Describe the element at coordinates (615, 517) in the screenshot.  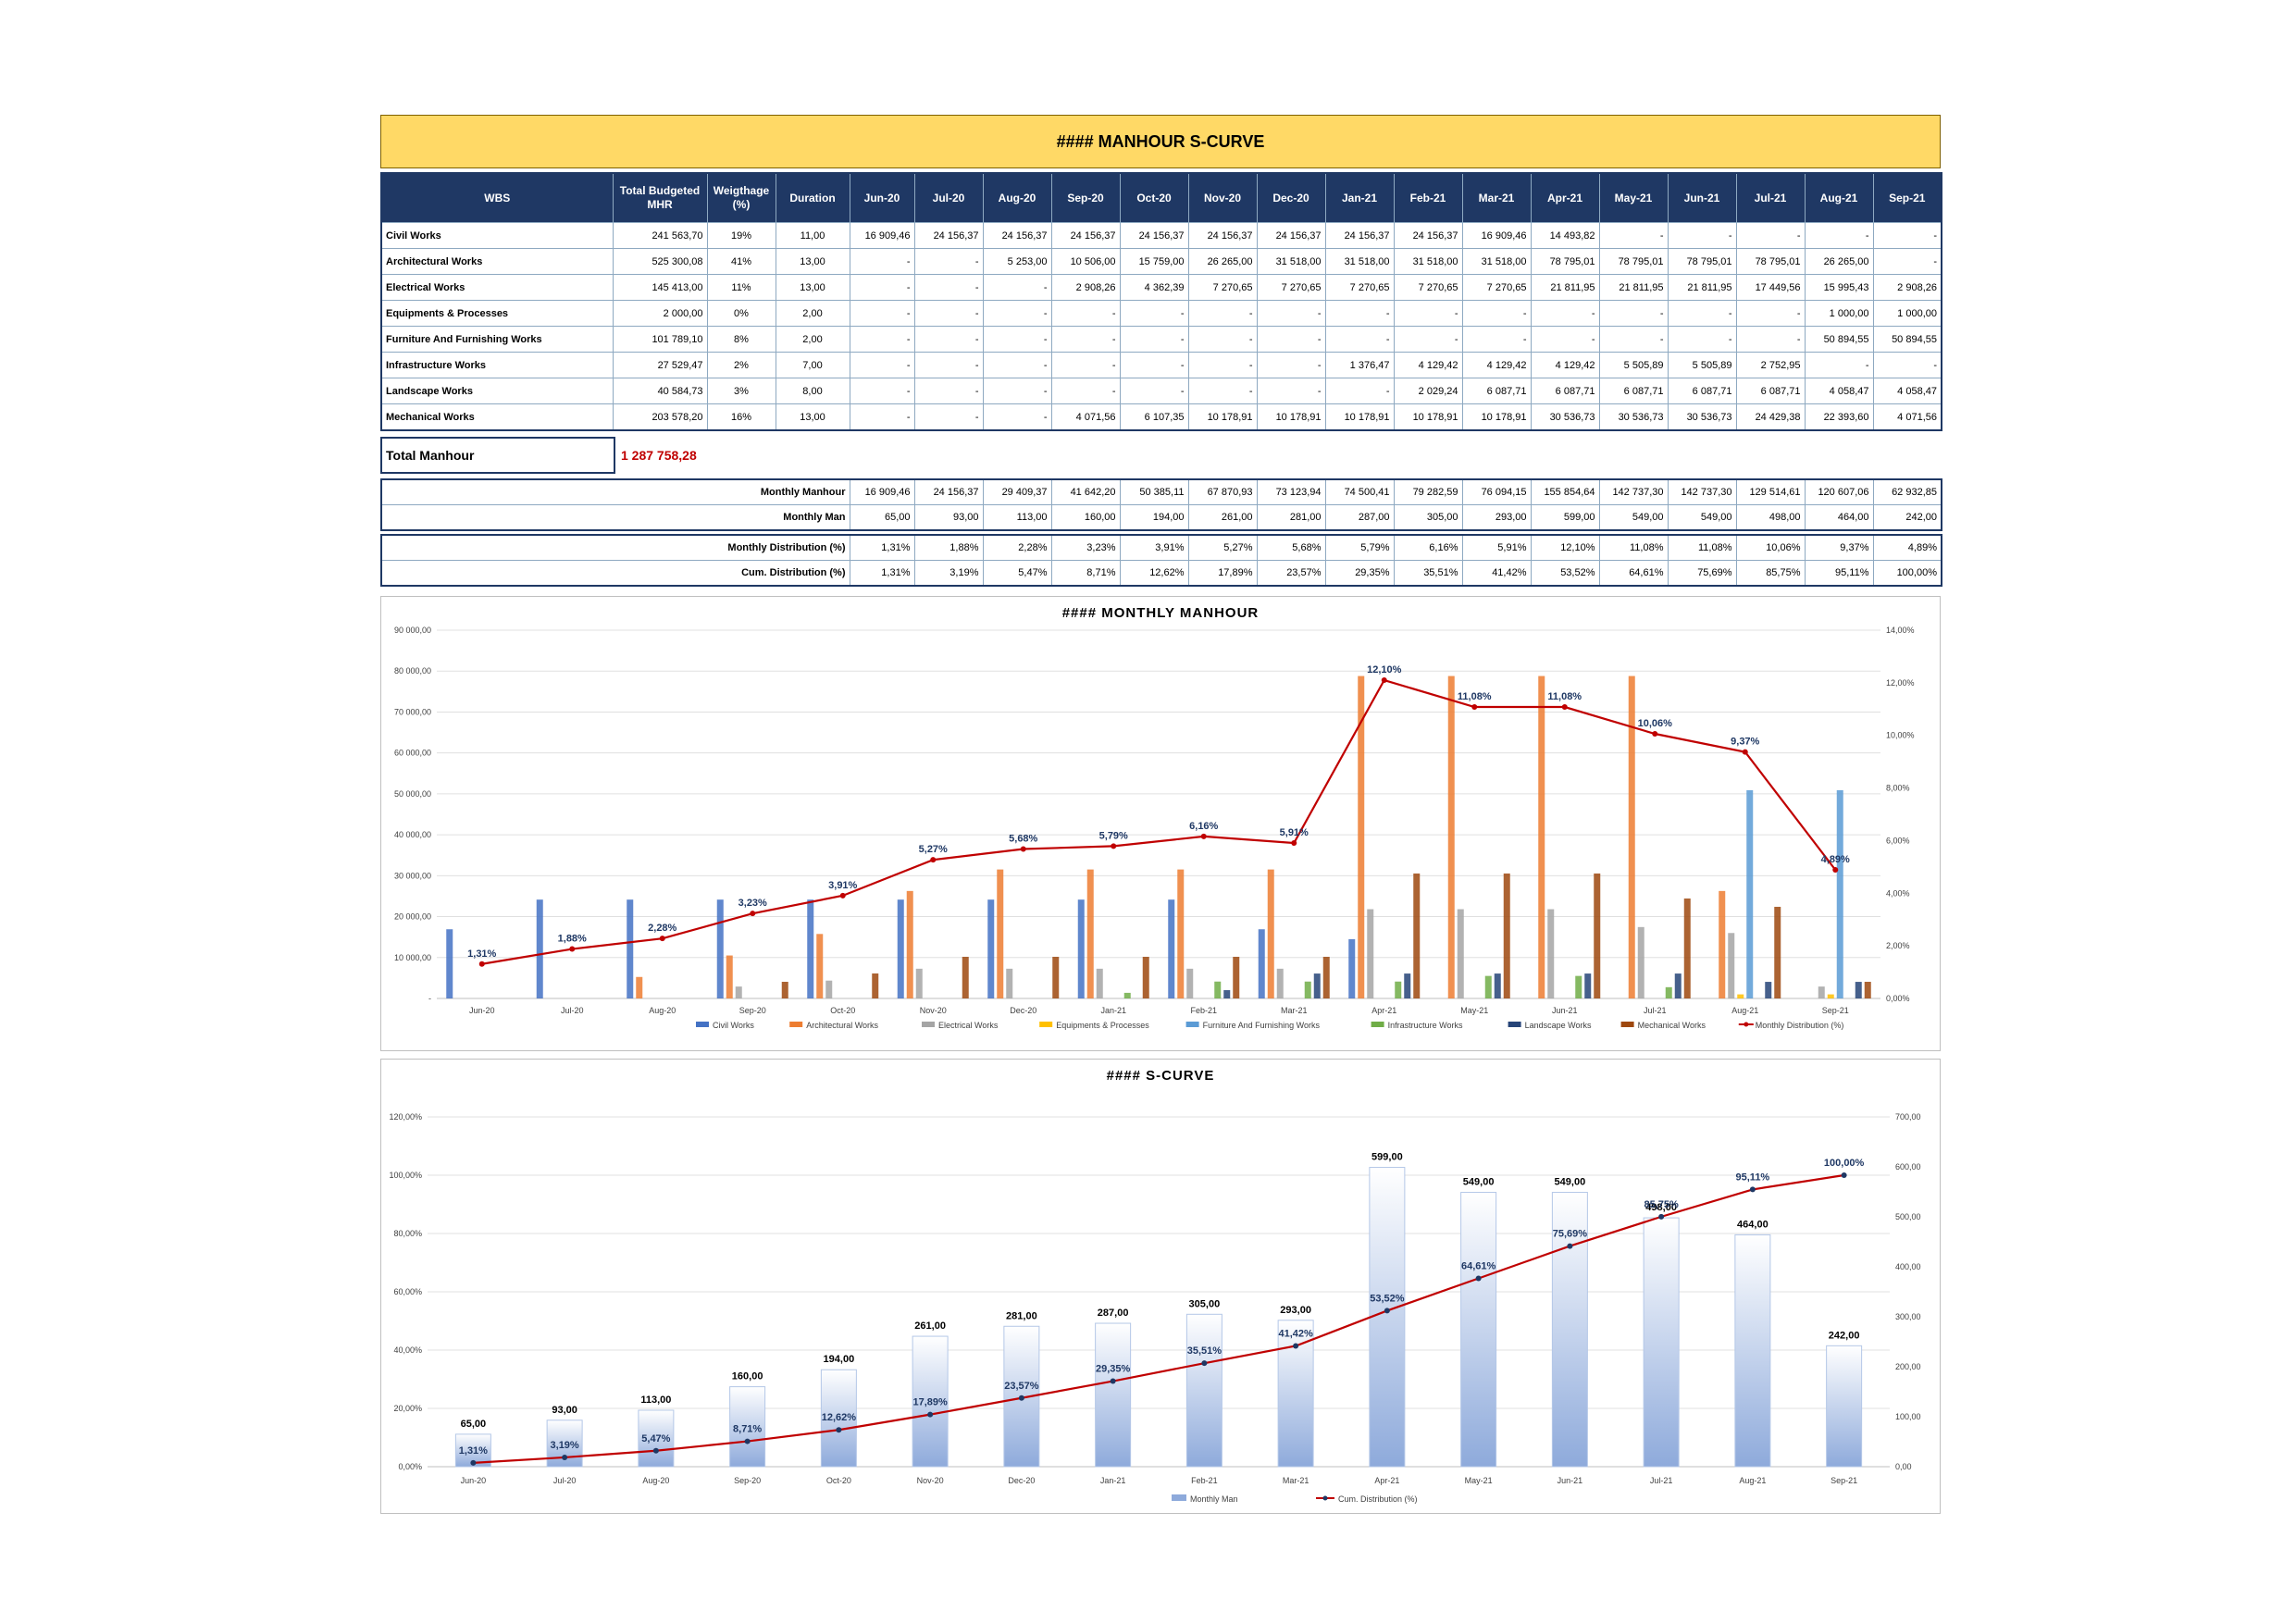
I see `summary-label: Monthly Man` at that location.